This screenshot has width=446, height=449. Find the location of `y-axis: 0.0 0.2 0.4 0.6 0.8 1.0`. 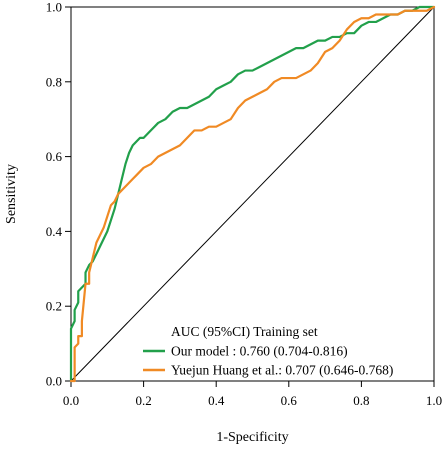

y-axis: 0.0 0.2 0.4 0.6 0.8 1.0 is located at coordinates (58, 194).